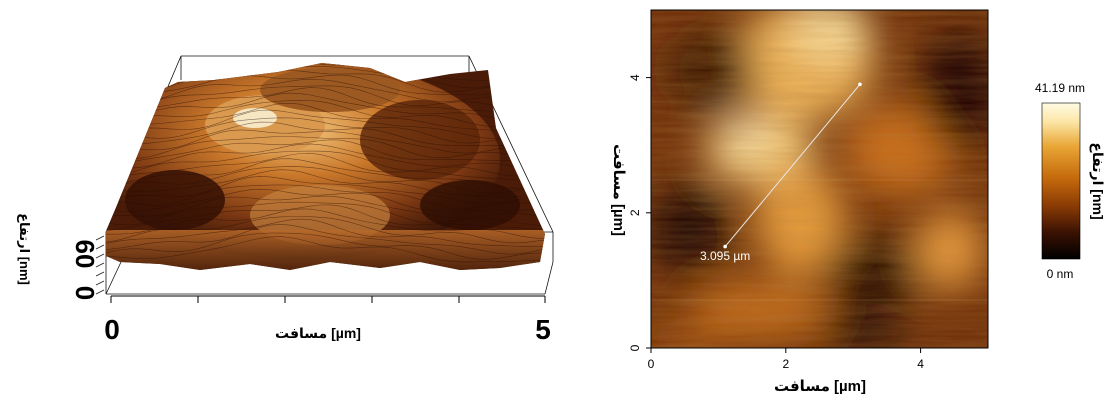 The image size is (1110, 401). I want to click on colorbar-title: ارتفاع [nm], so click(1098, 180).